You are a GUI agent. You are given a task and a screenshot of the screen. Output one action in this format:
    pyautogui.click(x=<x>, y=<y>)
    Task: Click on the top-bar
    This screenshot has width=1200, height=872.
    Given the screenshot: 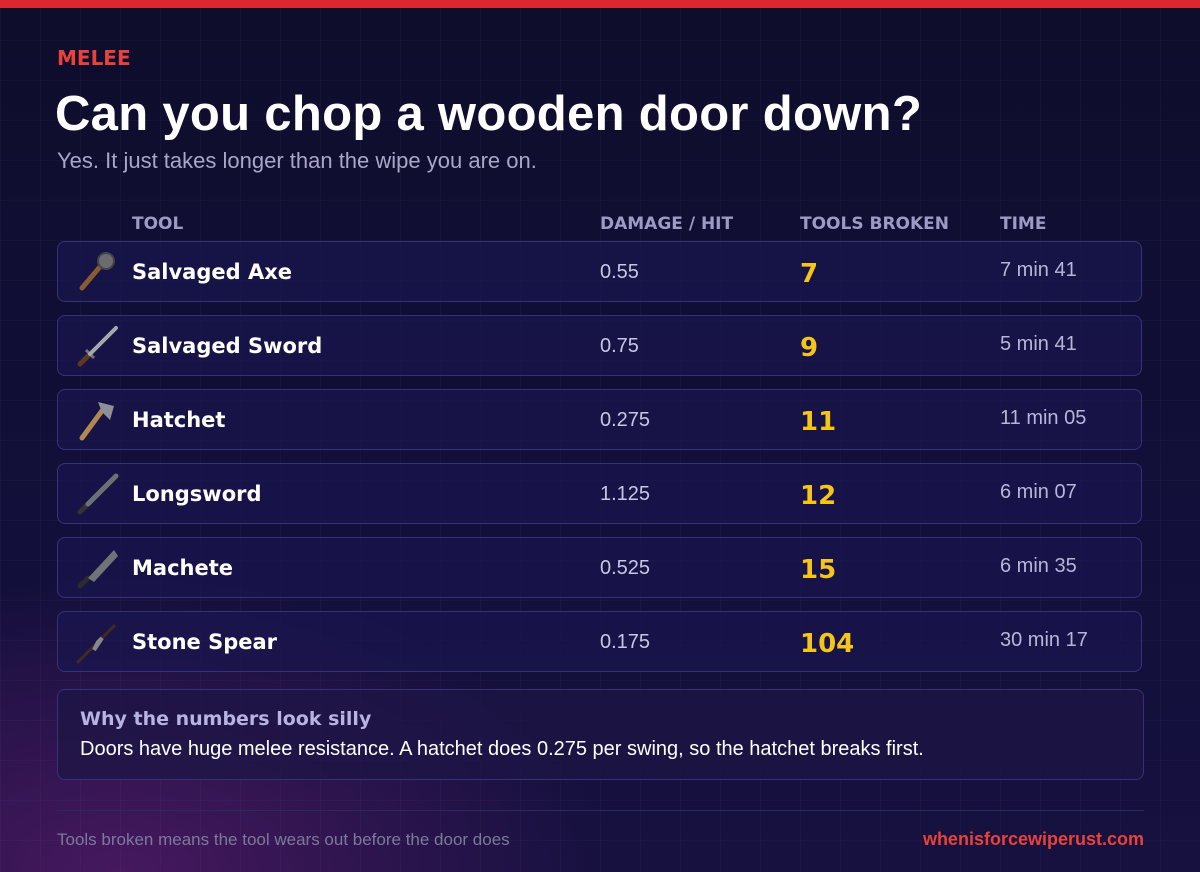 What is the action you would take?
    pyautogui.click(x=600, y=4)
    